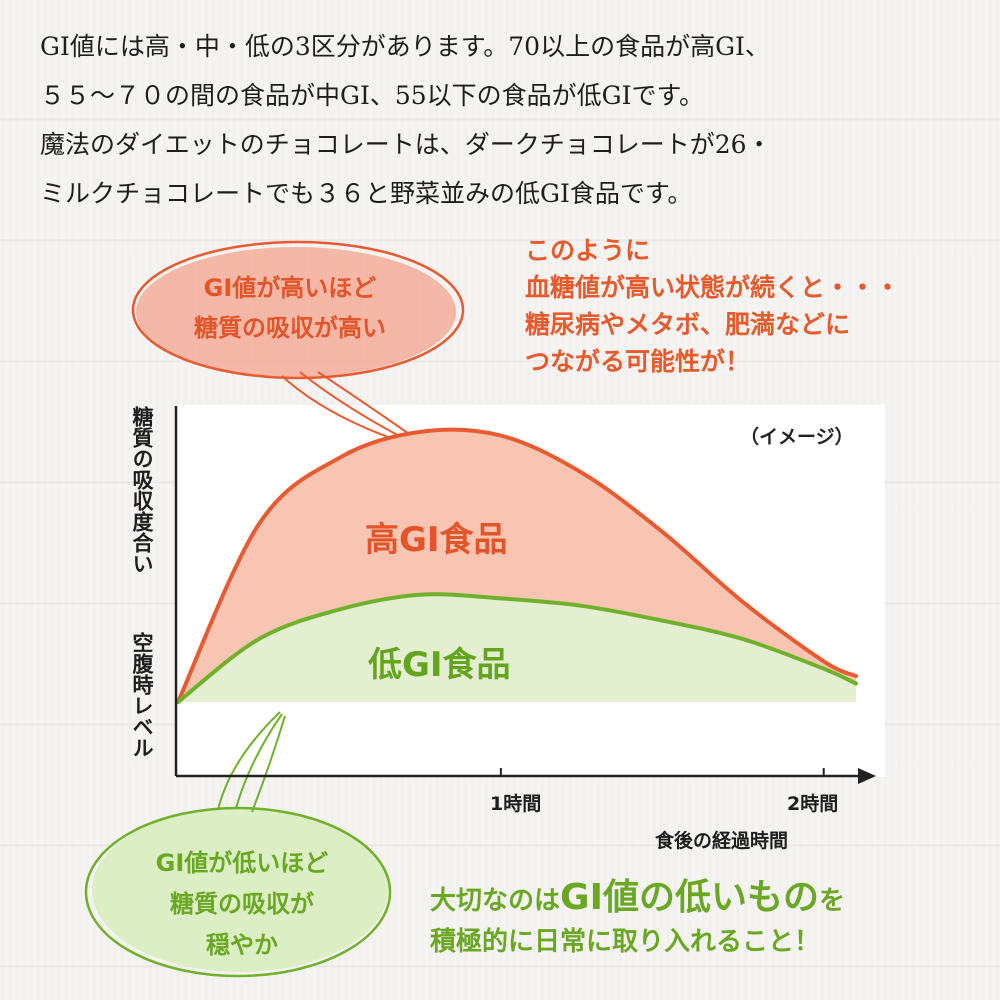  Describe the element at coordinates (831, 901) in the screenshot. I see `bottom-post: を` at that location.